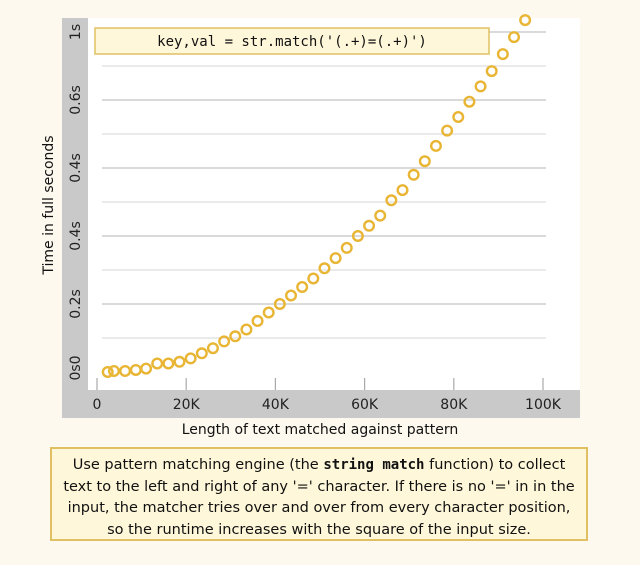  Describe the element at coordinates (198, 465) in the screenshot. I see `caption-text-part1: Use pattern matching engine (the` at that location.